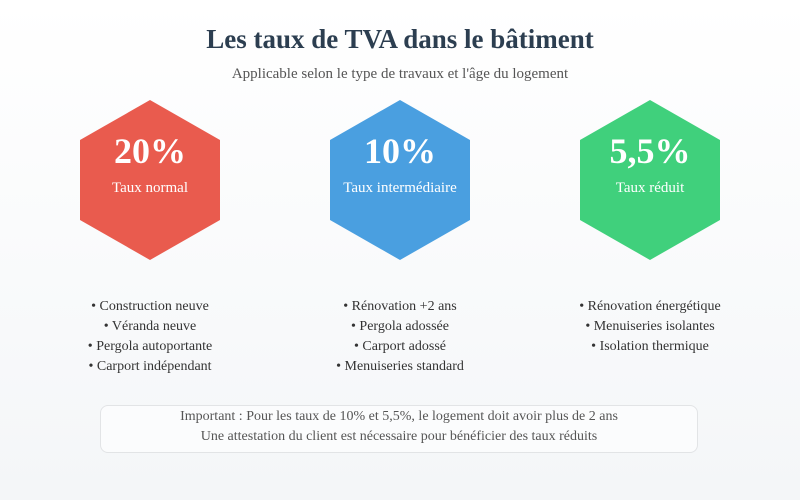 This screenshot has height=500, width=800. Describe the element at coordinates (400, 188) in the screenshot. I see `rate-label: Taux intermédiaire` at that location.